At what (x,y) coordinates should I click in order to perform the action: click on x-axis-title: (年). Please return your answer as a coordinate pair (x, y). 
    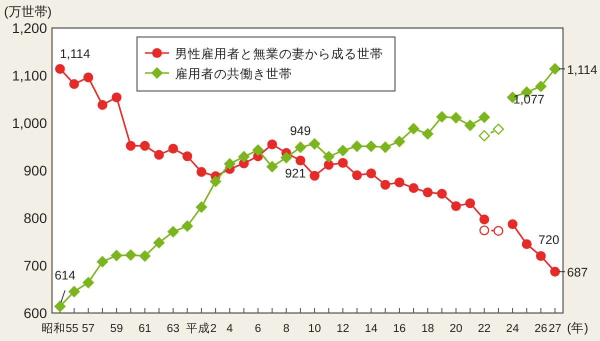
    Looking at the image, I should click on (577, 328).